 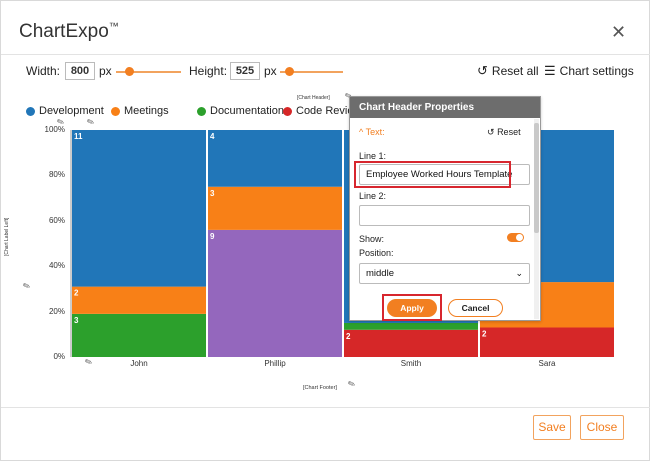 I want to click on chevron-down-icon: ⌄, so click(x=519, y=273).